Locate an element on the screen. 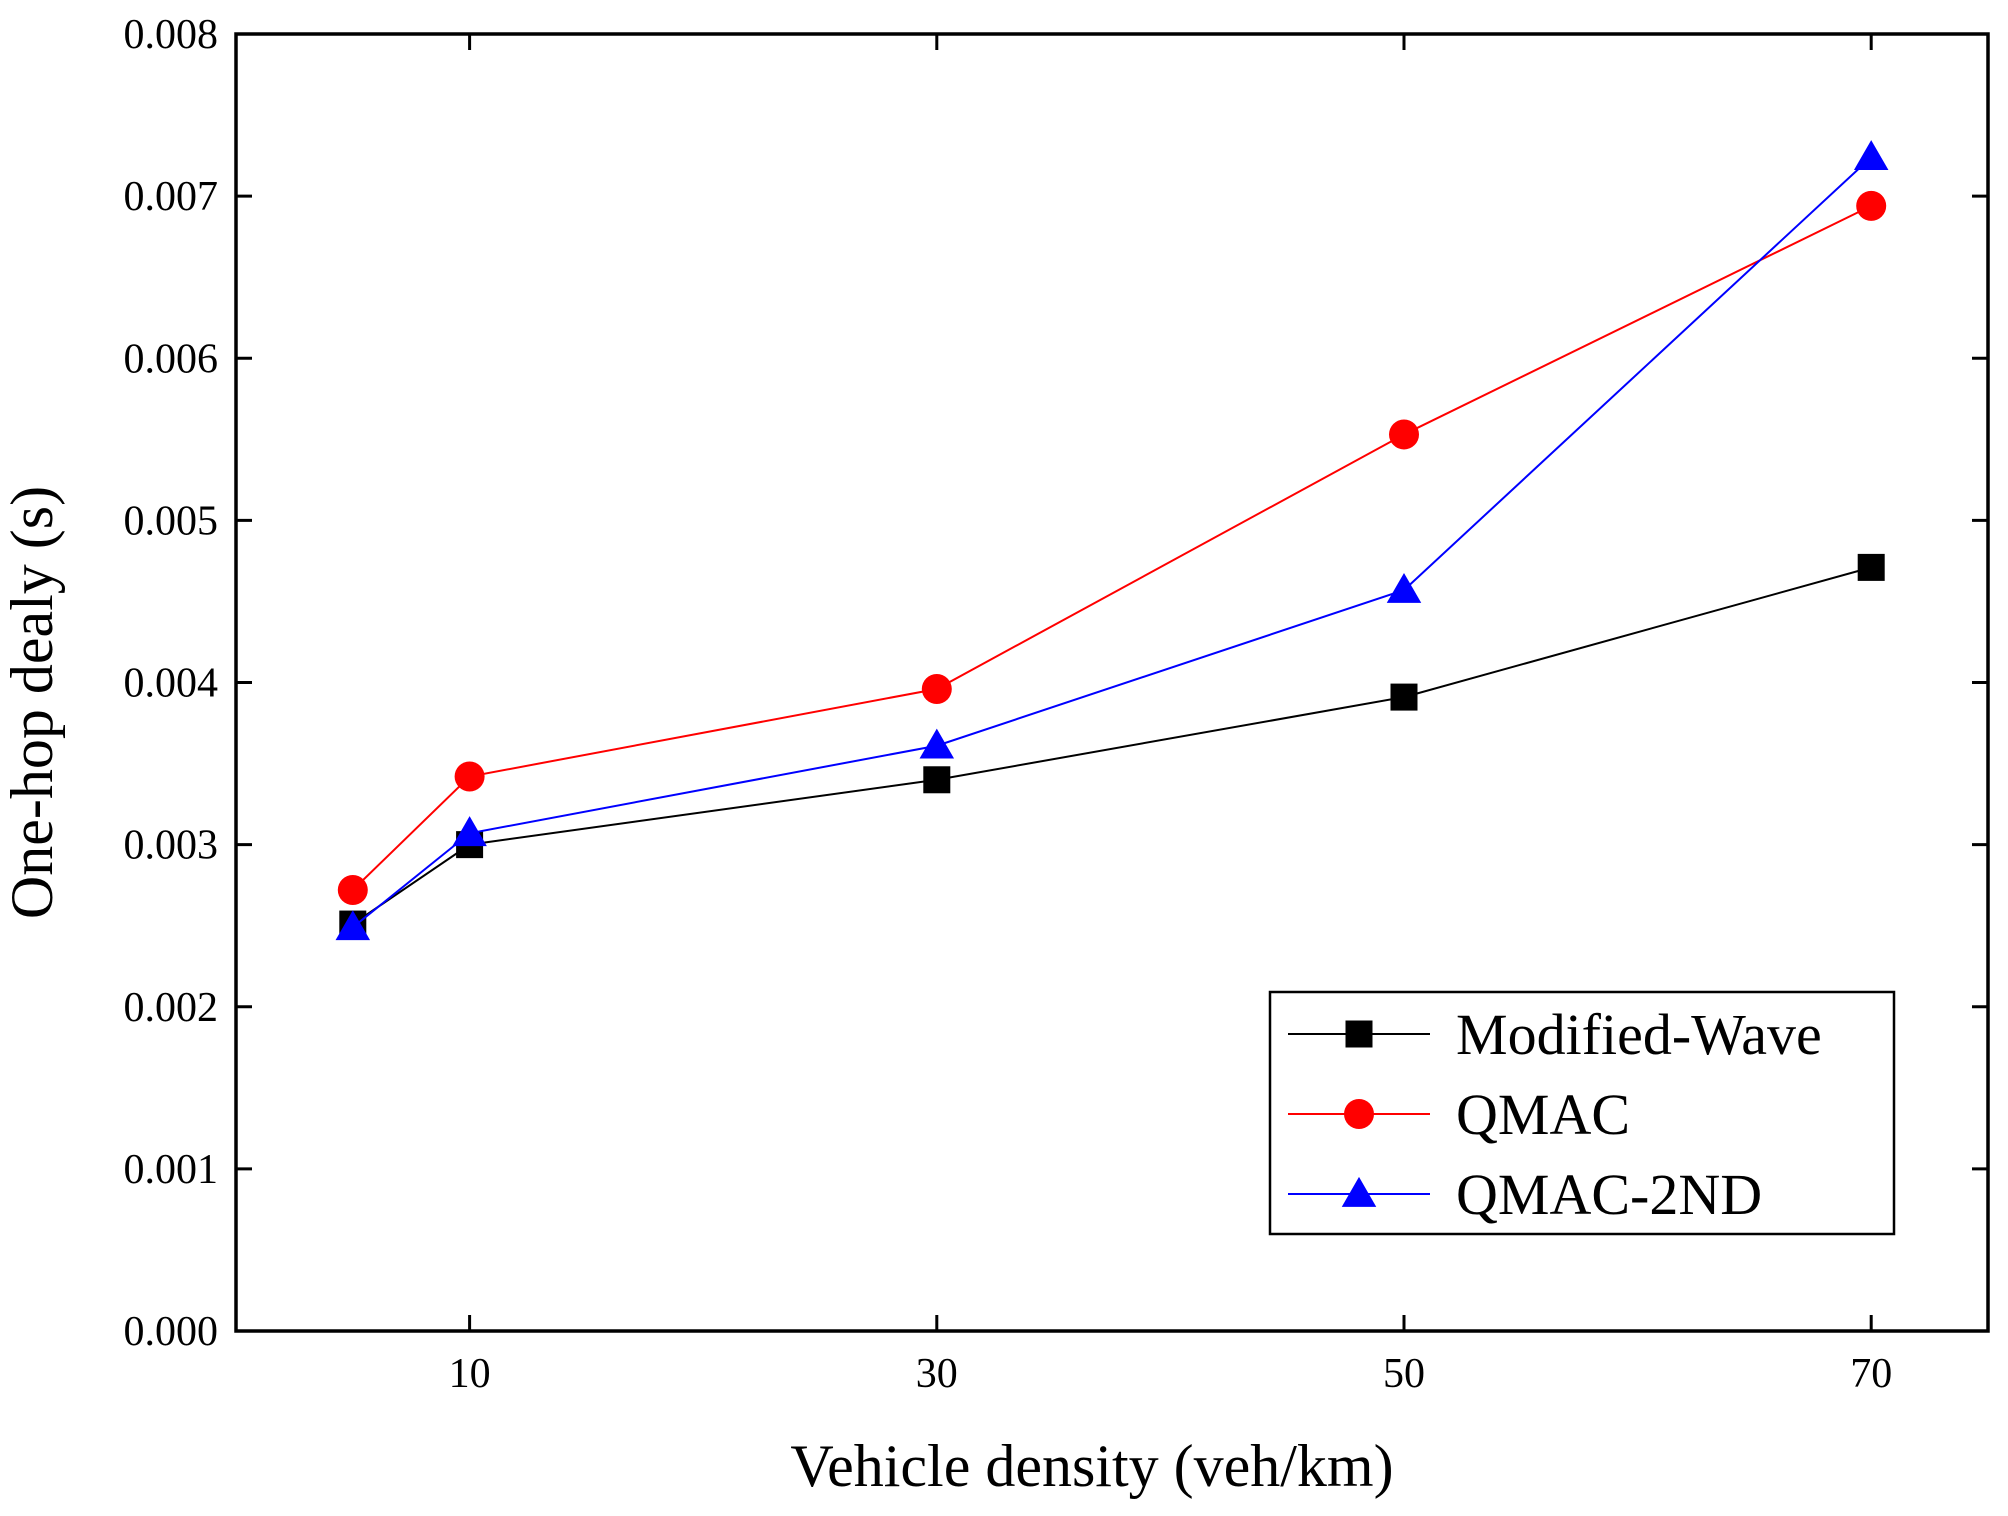  y-tick-label: 0.004 is located at coordinates (171, 684).